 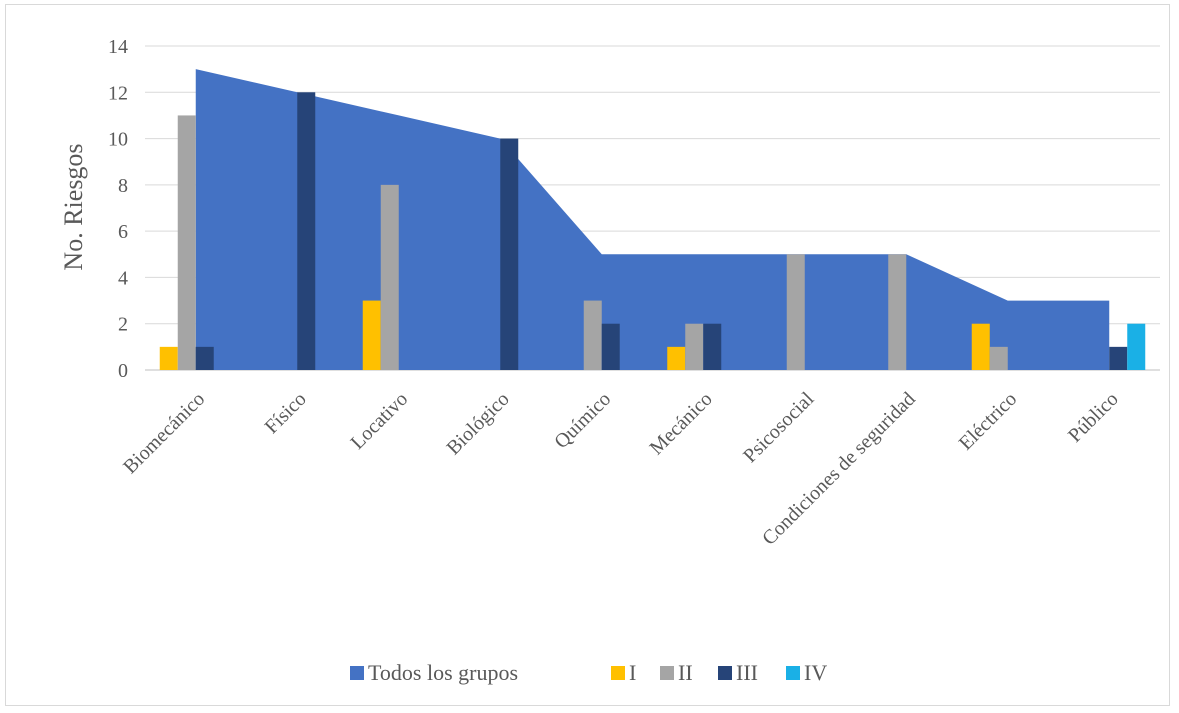 I want to click on x-tick-label: Locativo, so click(x=379, y=421).